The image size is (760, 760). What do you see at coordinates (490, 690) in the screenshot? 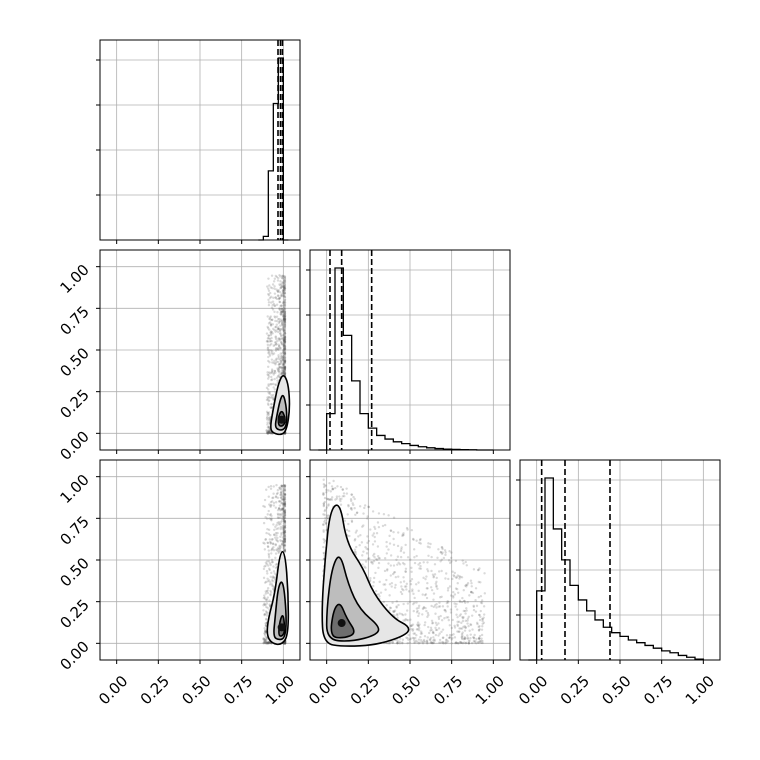
I see `joint-2-xlabel-4: 1.00` at bounding box center [490, 690].